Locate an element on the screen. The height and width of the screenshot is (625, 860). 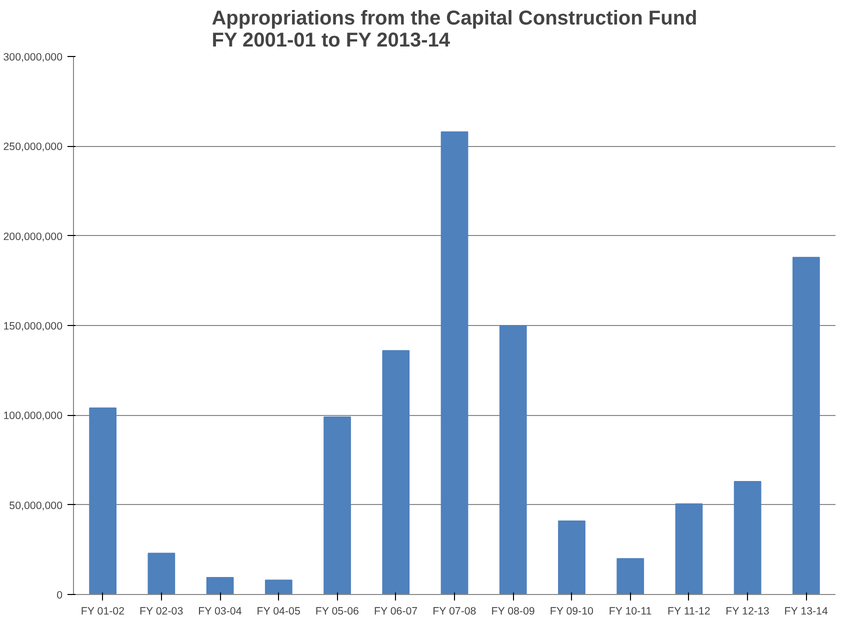
x-tick-label: FY 01-02 is located at coordinates (102, 612).